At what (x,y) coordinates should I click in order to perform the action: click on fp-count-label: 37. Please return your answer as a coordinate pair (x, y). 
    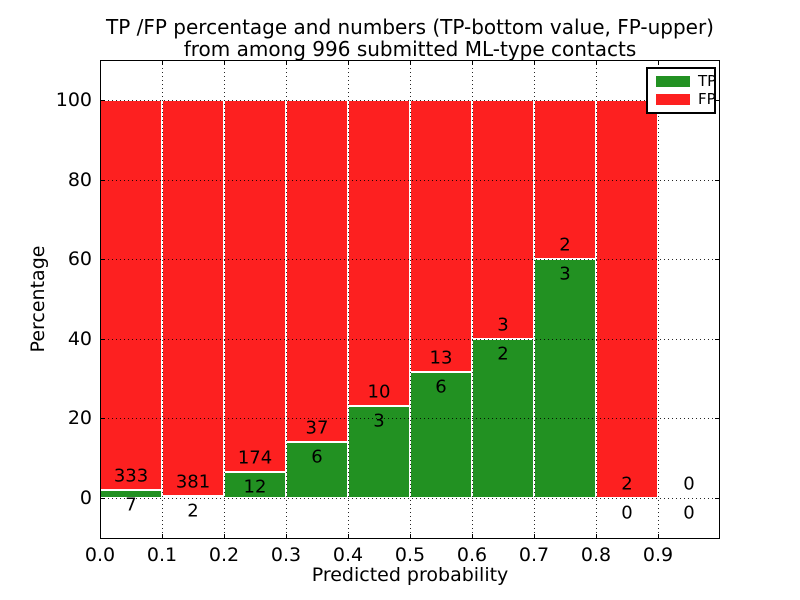
    Looking at the image, I should click on (317, 428).